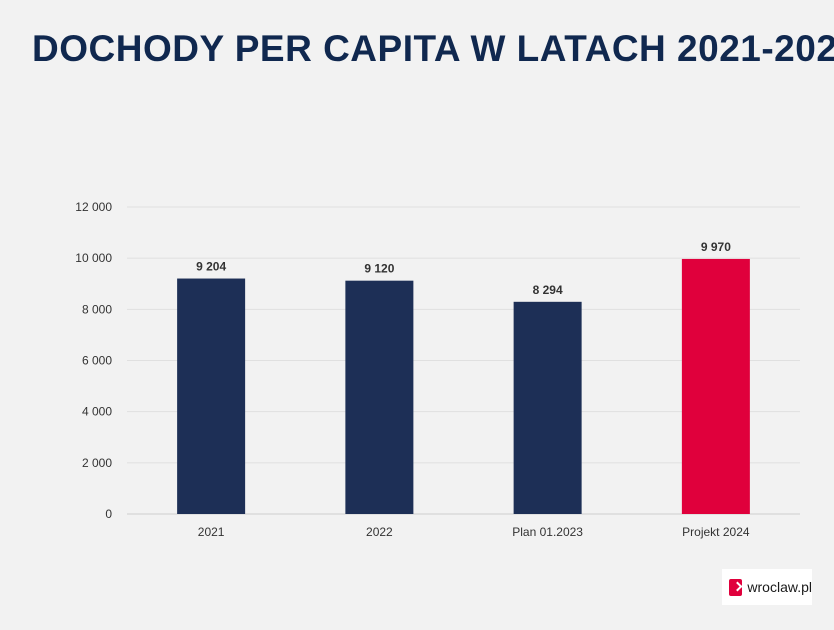 The image size is (834, 630). What do you see at coordinates (548, 290) in the screenshot?
I see `data-label: 8 294` at bounding box center [548, 290].